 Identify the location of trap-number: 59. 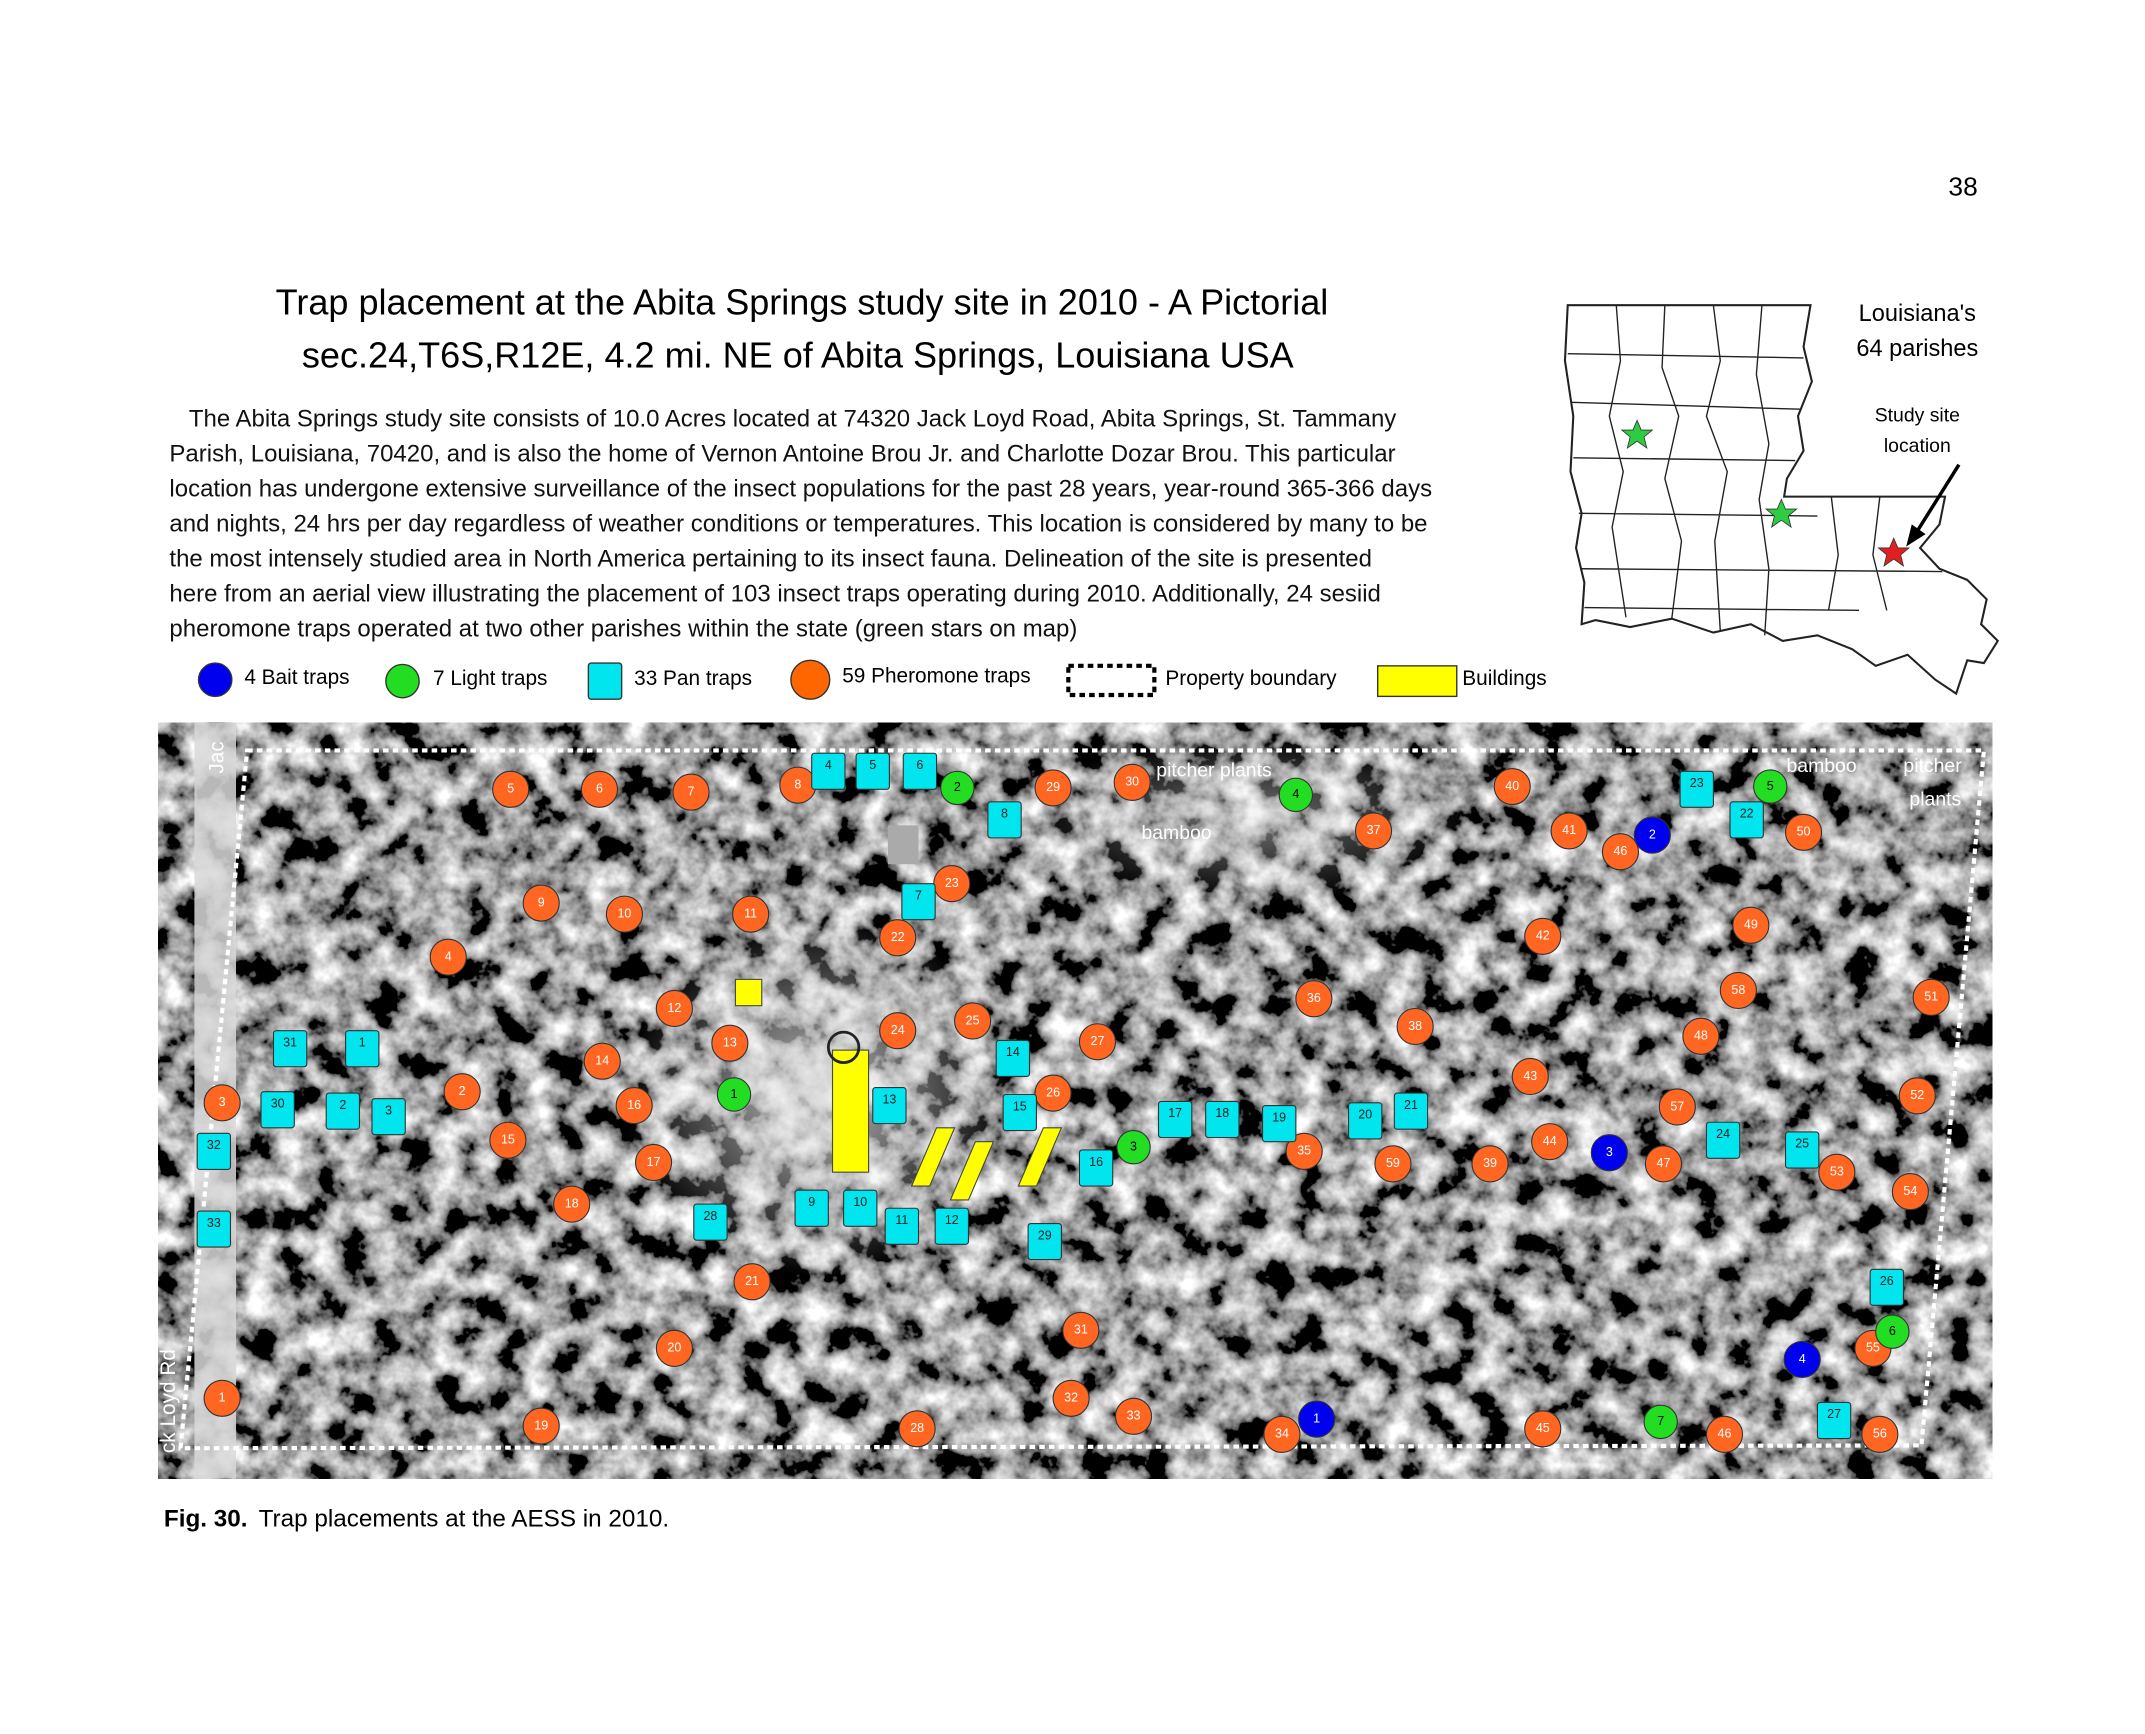
(1393, 1163).